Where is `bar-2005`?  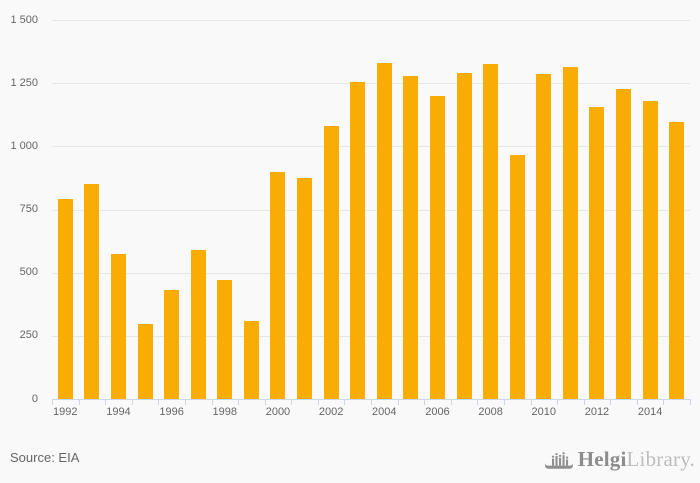
bar-2005 is located at coordinates (411, 237).